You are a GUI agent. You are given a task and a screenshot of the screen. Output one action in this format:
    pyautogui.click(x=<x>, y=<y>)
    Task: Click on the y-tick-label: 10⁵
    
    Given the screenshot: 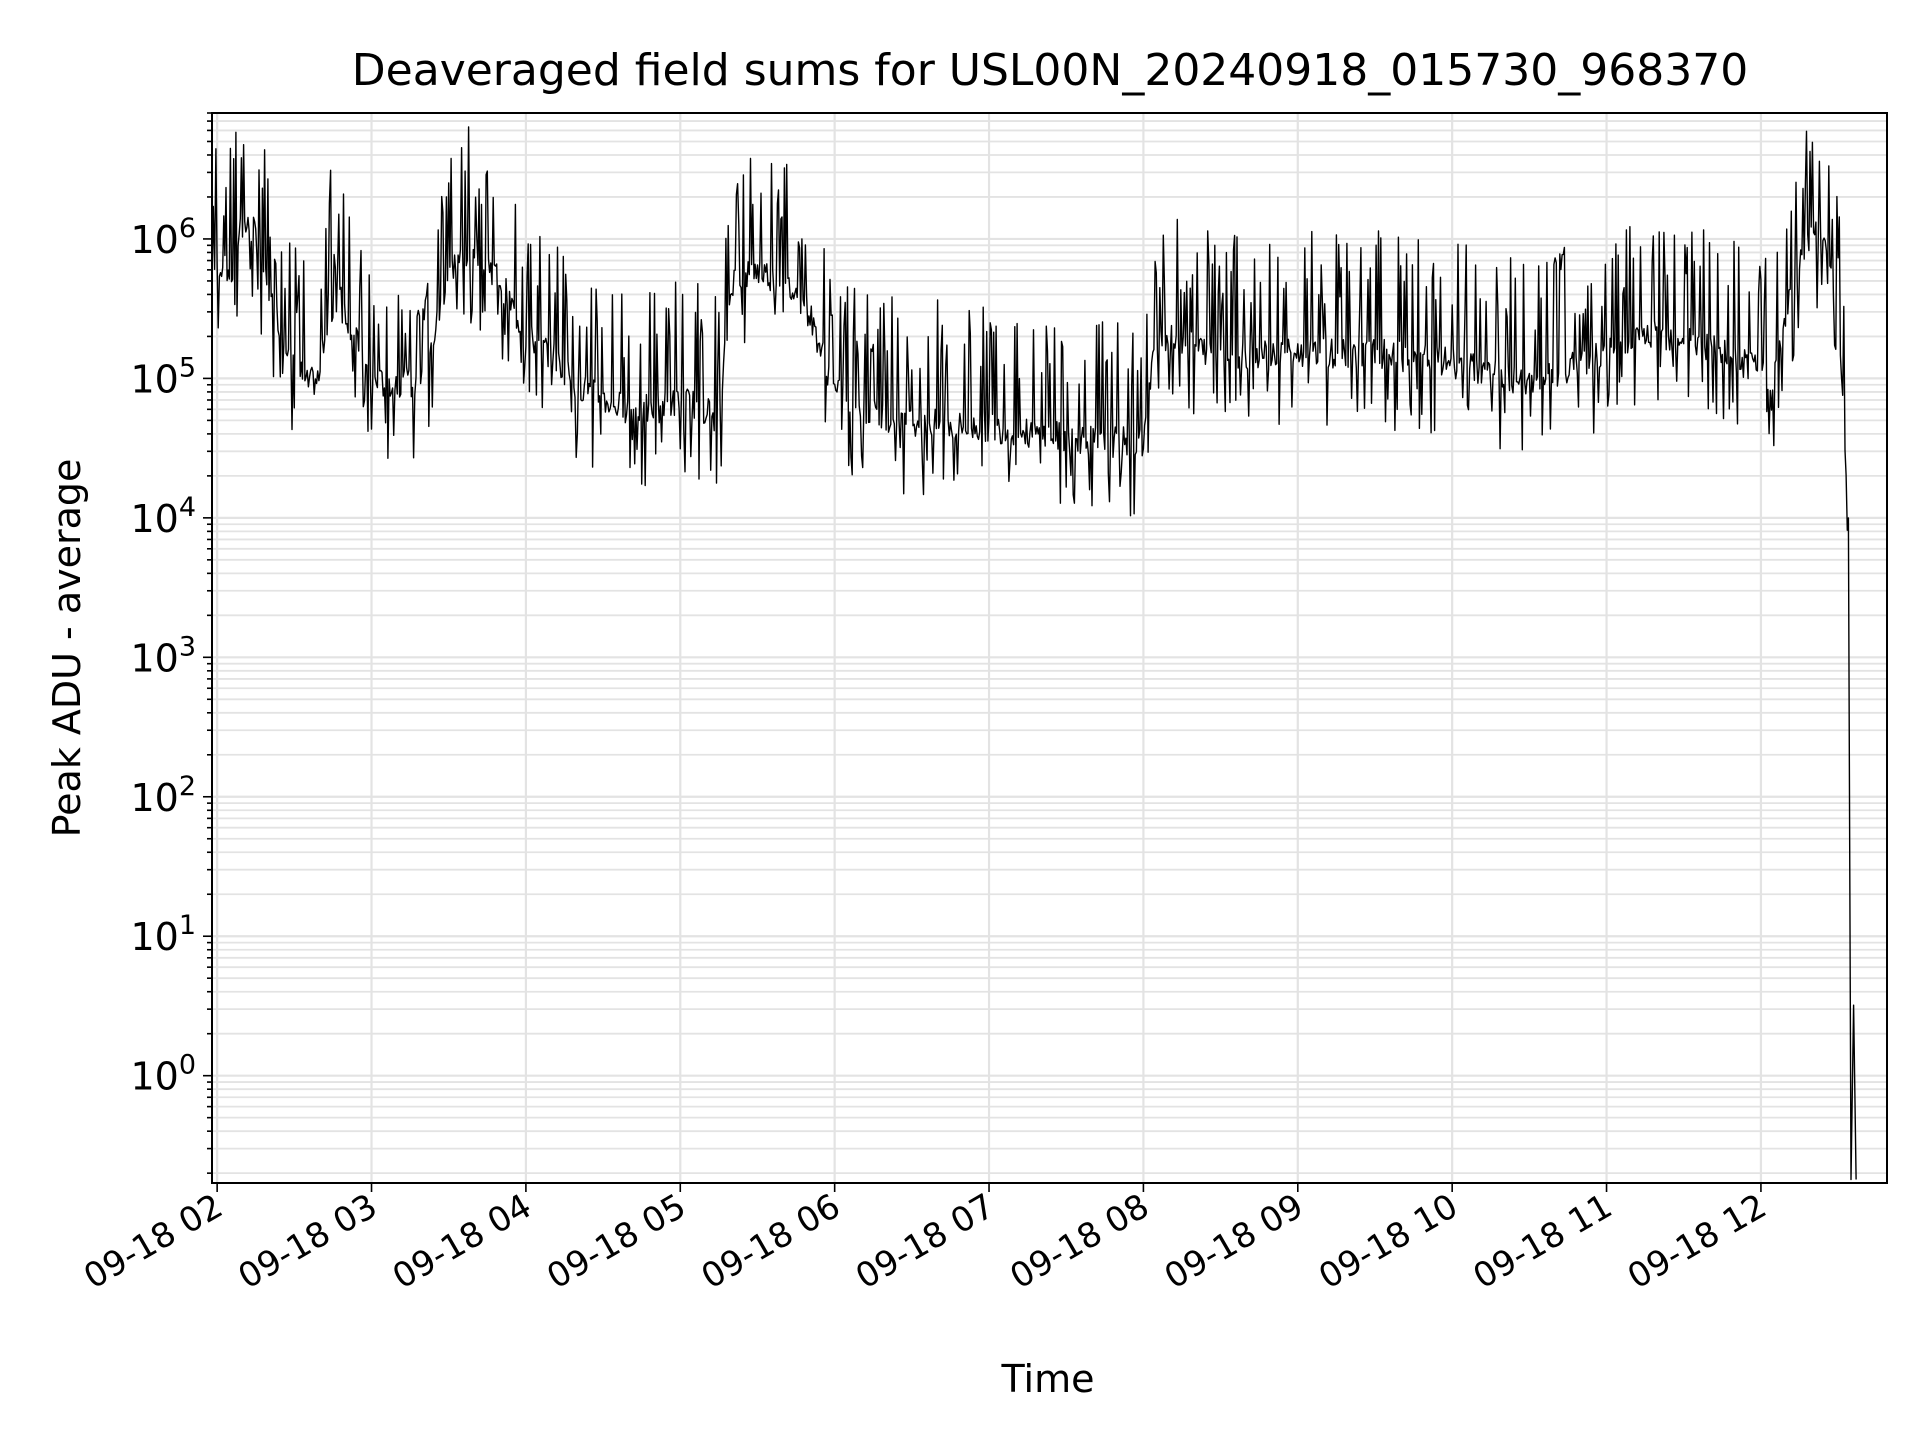 What is the action you would take?
    pyautogui.click(x=163, y=376)
    